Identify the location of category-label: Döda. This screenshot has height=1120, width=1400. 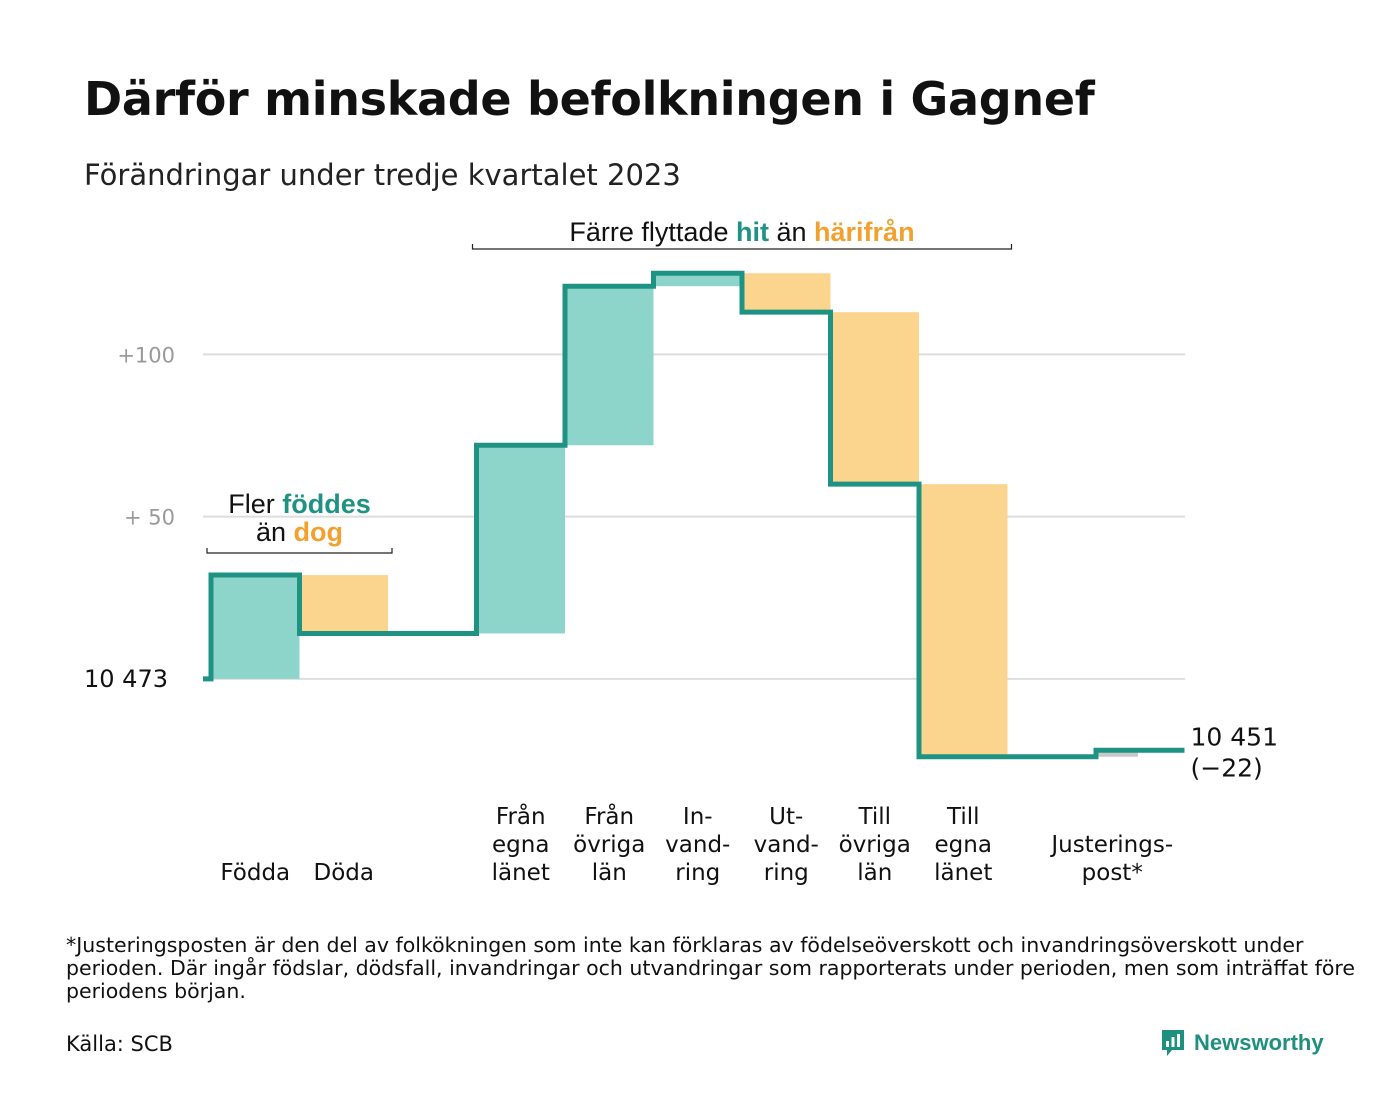
(344, 873).